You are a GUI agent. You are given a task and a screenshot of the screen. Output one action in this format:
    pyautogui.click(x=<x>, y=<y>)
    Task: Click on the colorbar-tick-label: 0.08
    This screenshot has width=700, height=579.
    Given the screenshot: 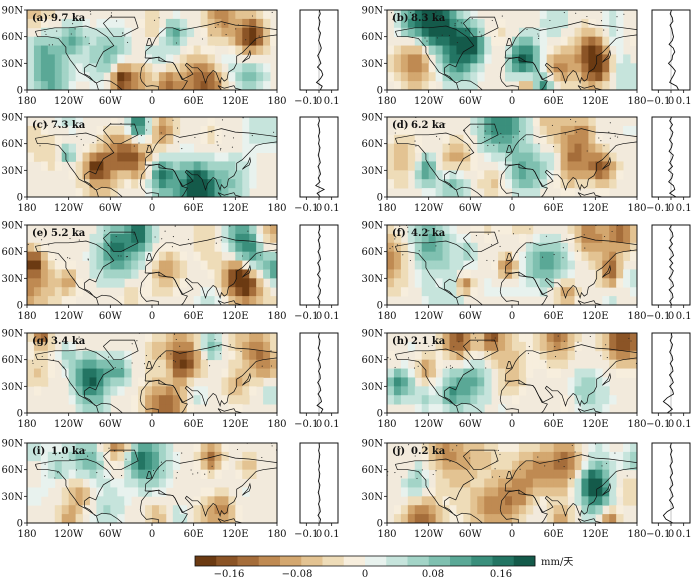 What is the action you would take?
    pyautogui.click(x=433, y=574)
    